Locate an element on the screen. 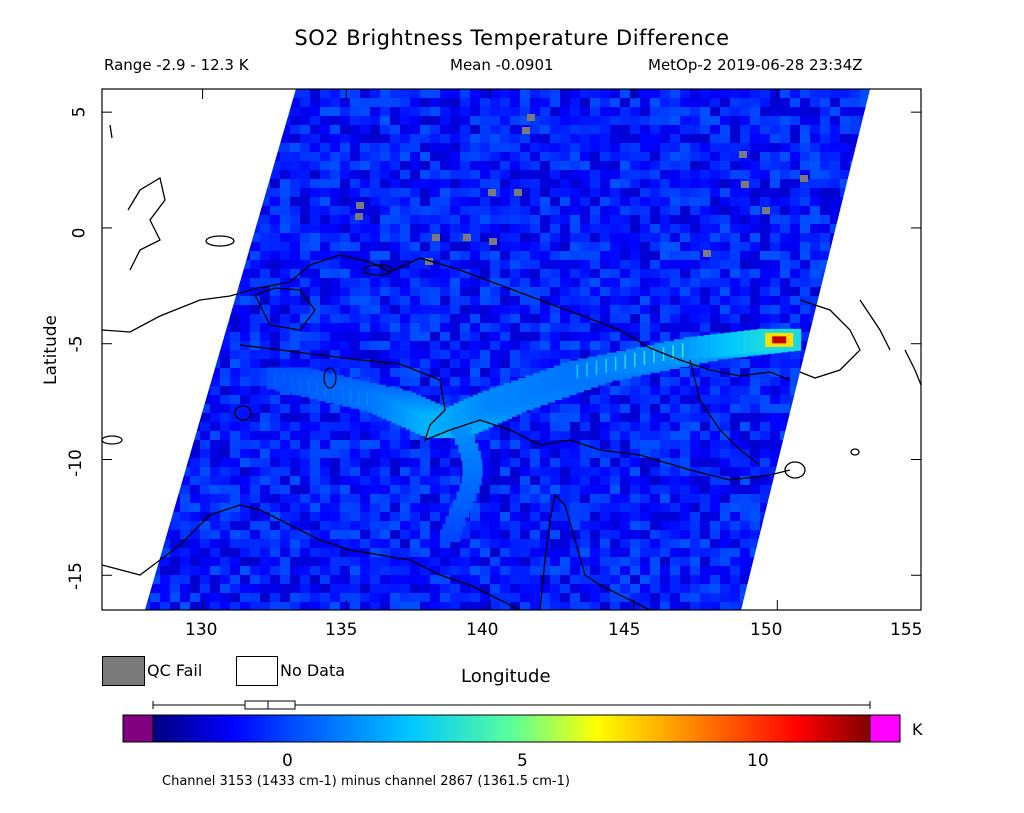  plume-cell is located at coordinates (464, 439).